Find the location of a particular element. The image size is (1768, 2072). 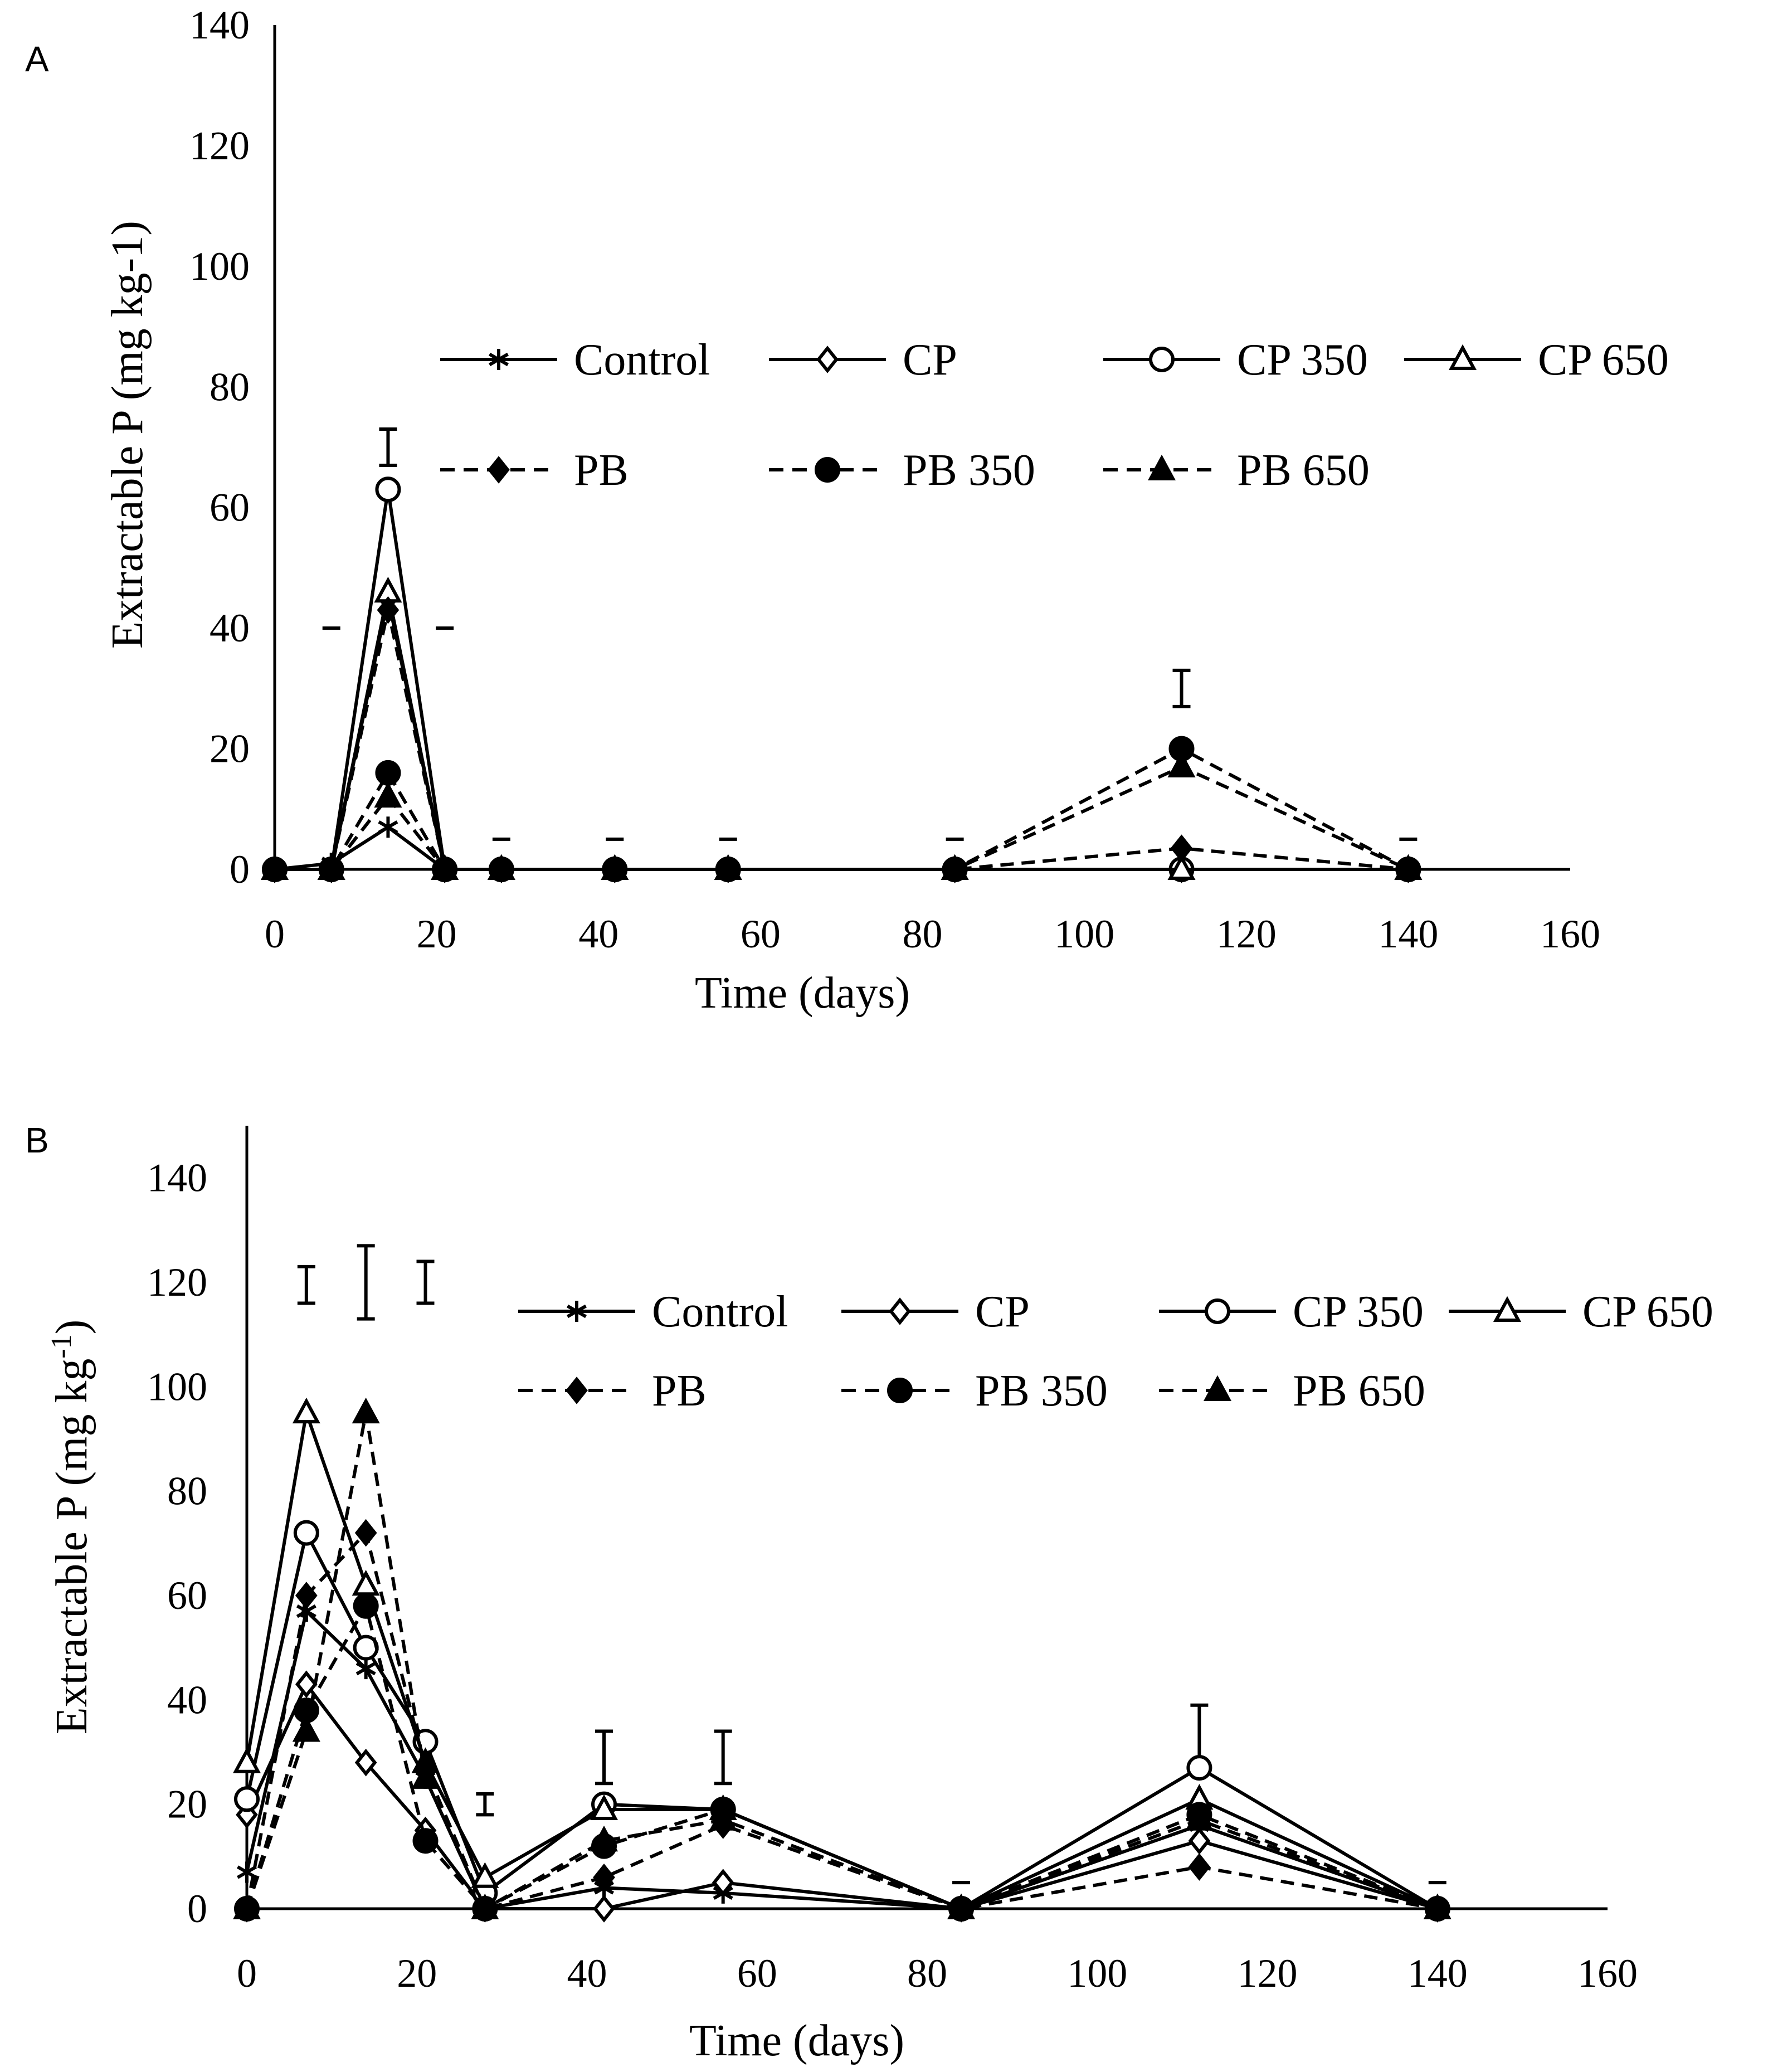

legend-item-cp-350: CP 350 is located at coordinates (1235, 360).